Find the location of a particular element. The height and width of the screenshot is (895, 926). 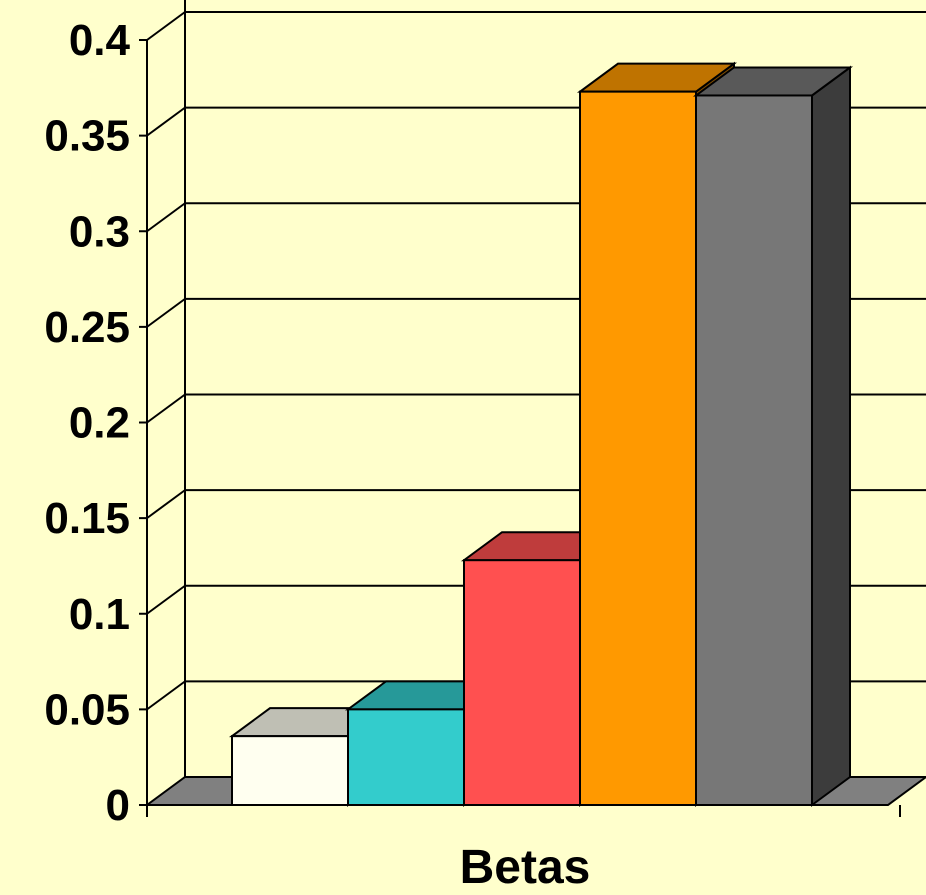

y-tick-label: 0.4 is located at coordinates (100, 40).